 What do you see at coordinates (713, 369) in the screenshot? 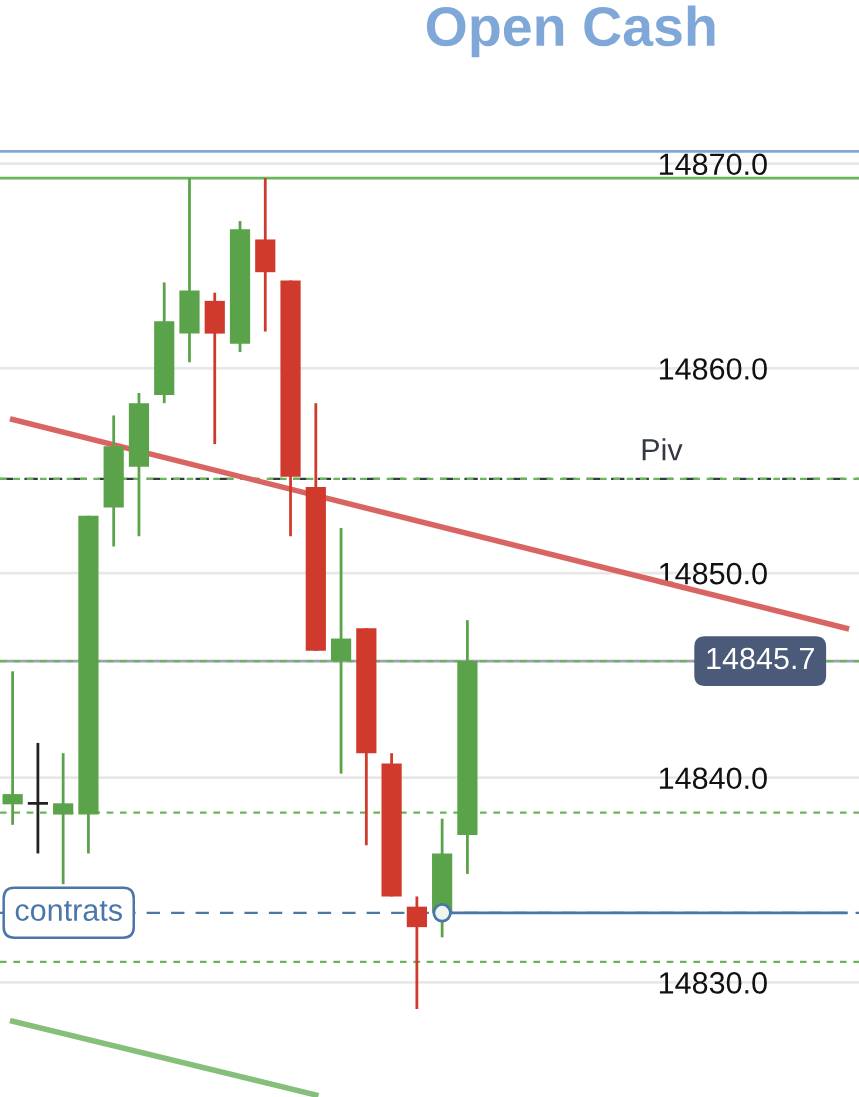
I see `y-tick-label: 14860.0` at bounding box center [713, 369].